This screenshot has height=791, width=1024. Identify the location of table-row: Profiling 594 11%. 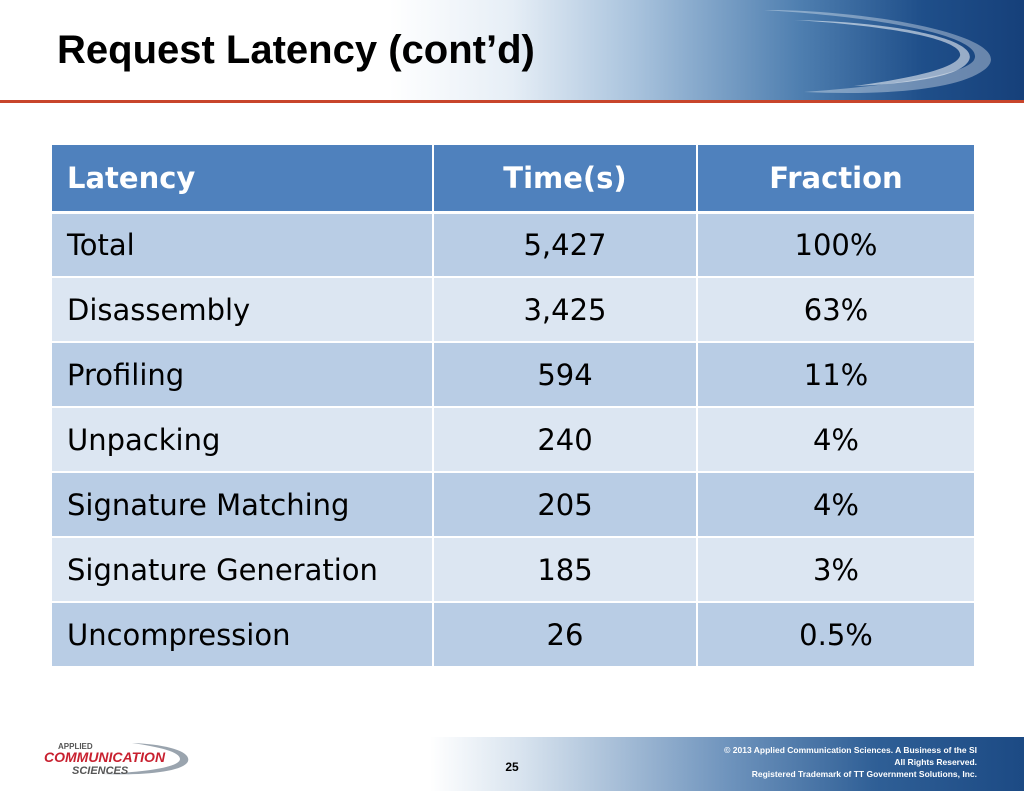
(514, 375).